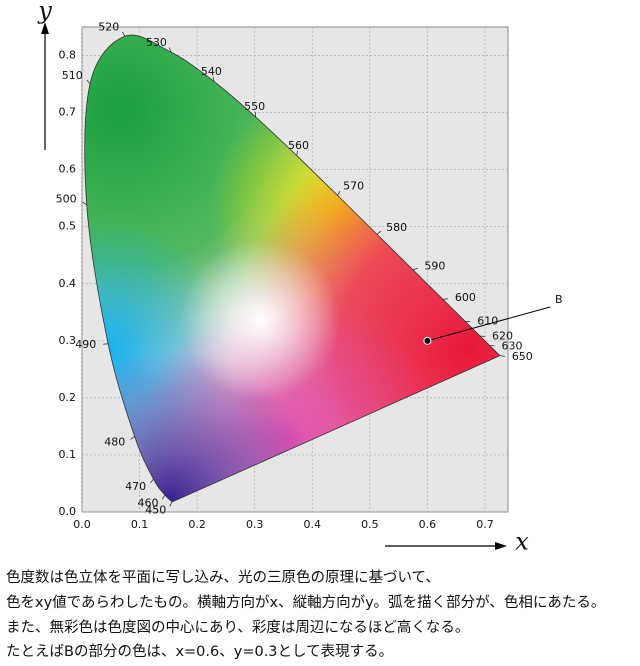  Describe the element at coordinates (68, 454) in the screenshot. I see `y-tick-label: 0.1` at that location.